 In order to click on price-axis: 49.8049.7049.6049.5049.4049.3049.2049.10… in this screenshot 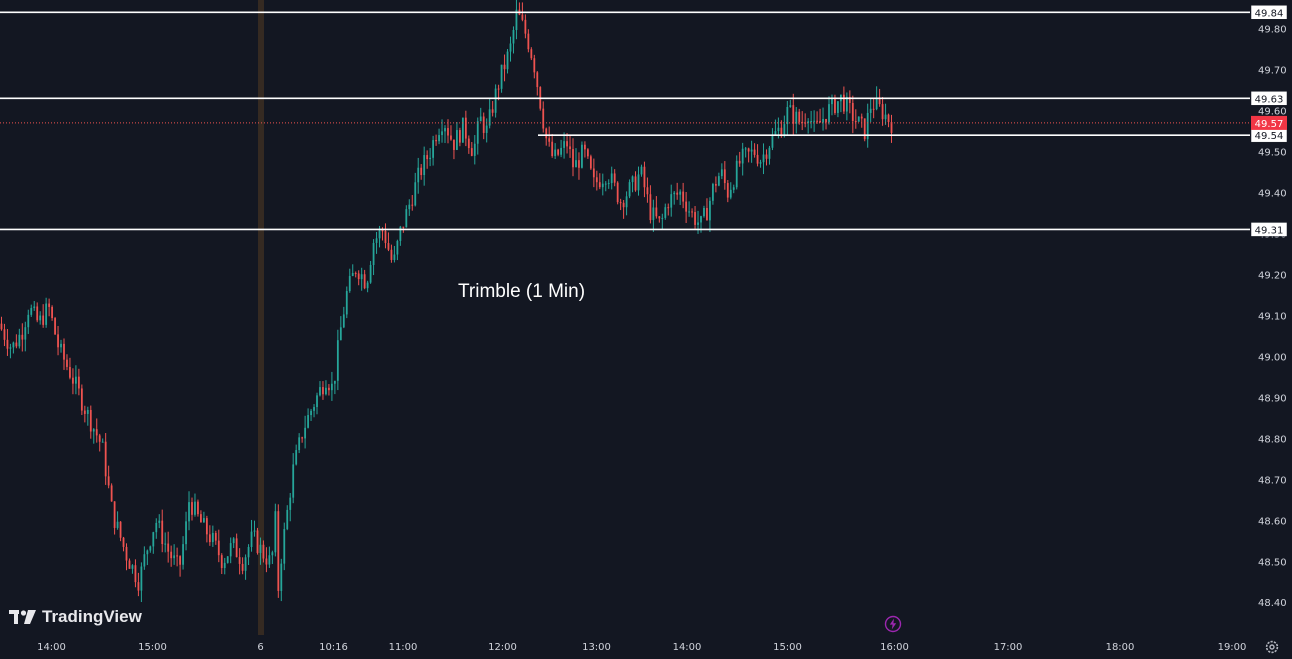, I will do `click(1271, 317)`.